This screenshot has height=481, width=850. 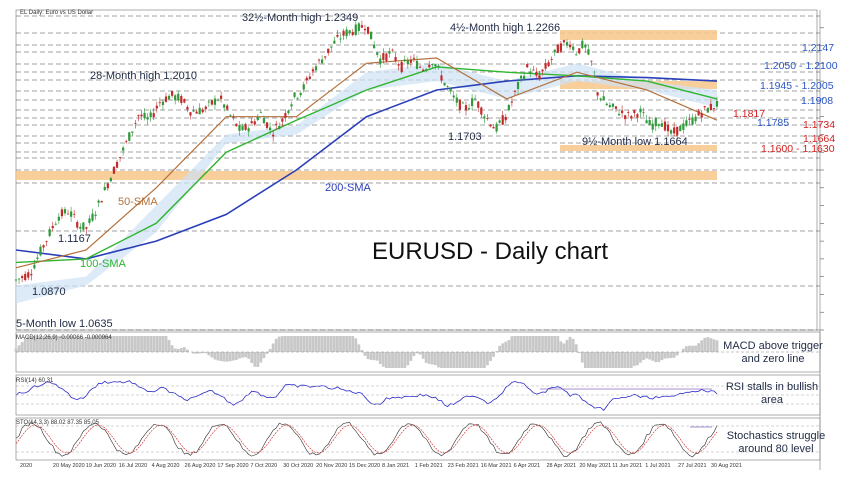 I want to click on chart-header: EL Daily: Euro vs US Dollar, so click(x=57, y=13).